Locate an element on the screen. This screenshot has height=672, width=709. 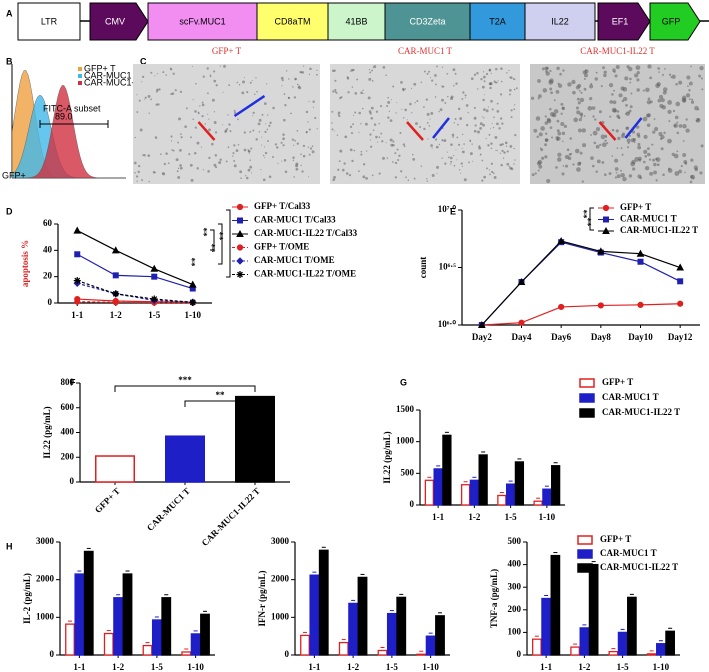
x-tick-label: Day2 is located at coordinates (482, 337).